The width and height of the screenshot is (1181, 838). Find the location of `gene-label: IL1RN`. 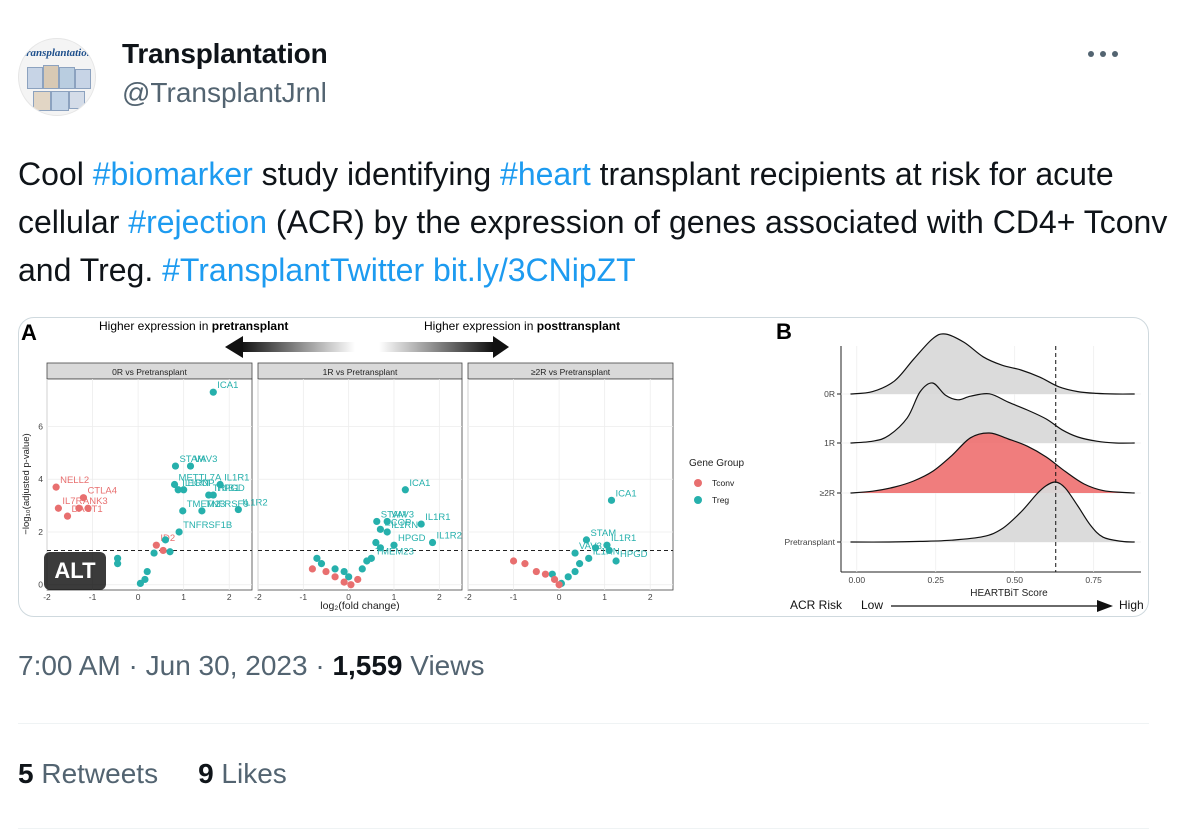

gene-label: IL1RN is located at coordinates (195, 483).